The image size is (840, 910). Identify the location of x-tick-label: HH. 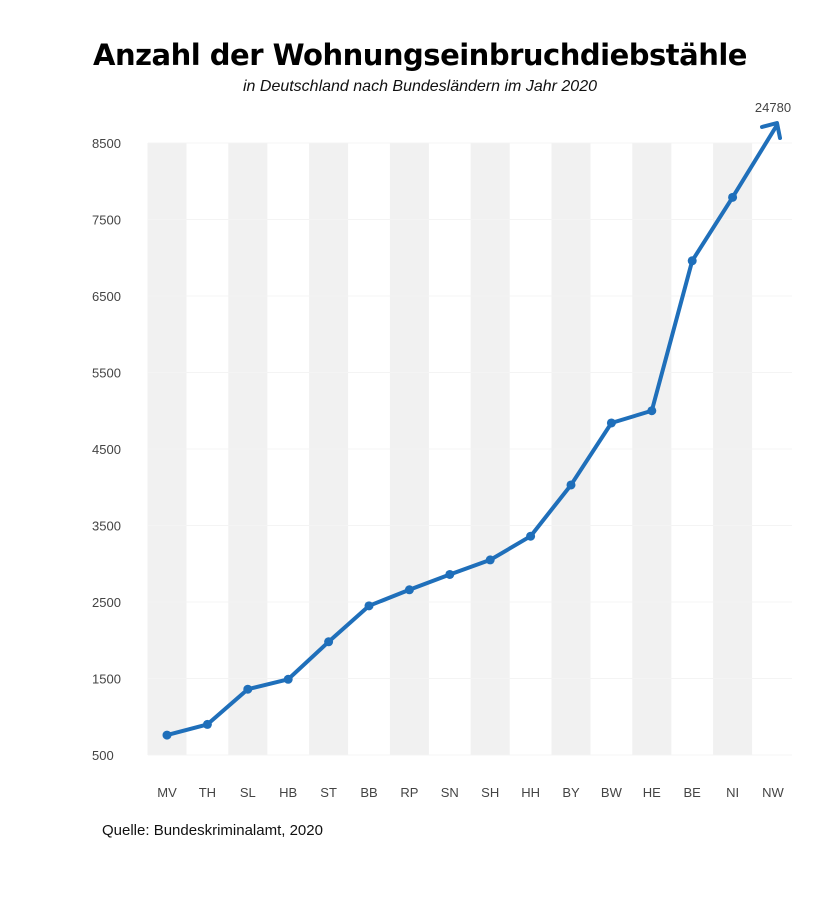
(530, 792).